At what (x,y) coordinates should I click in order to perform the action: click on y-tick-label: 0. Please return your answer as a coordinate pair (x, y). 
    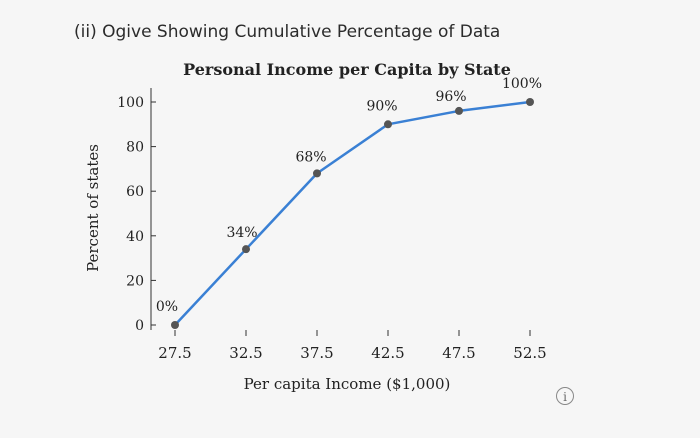
    Looking at the image, I should click on (139, 326).